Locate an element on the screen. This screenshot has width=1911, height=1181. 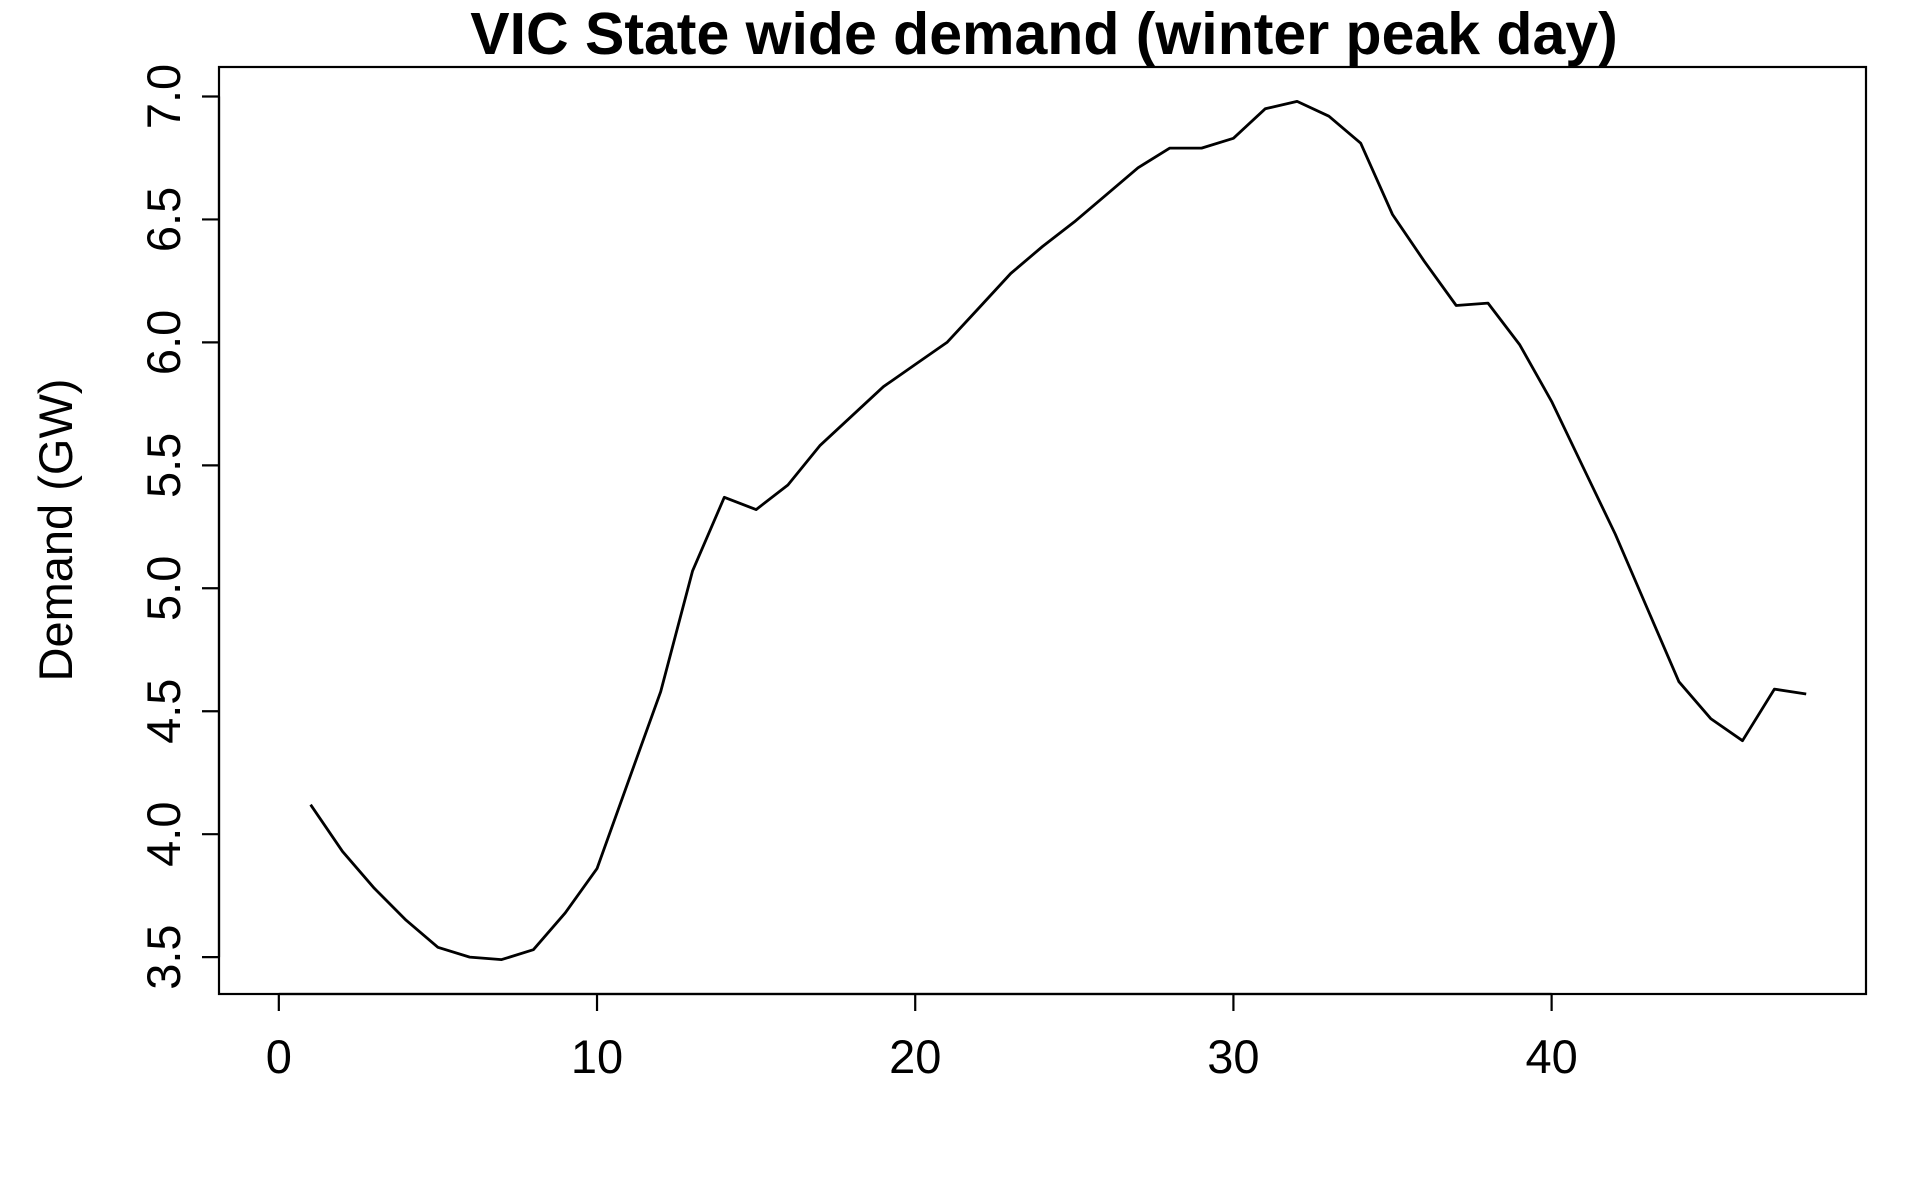
y-tick-label: 6.5 is located at coordinates (163, 219).